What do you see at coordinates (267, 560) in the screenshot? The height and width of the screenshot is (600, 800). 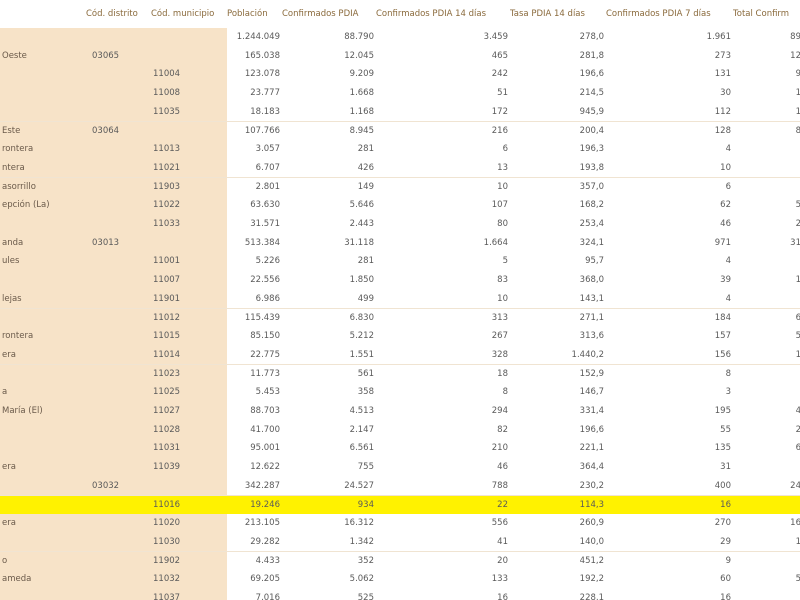 I see `cell-poblacion: 4.433` at bounding box center [267, 560].